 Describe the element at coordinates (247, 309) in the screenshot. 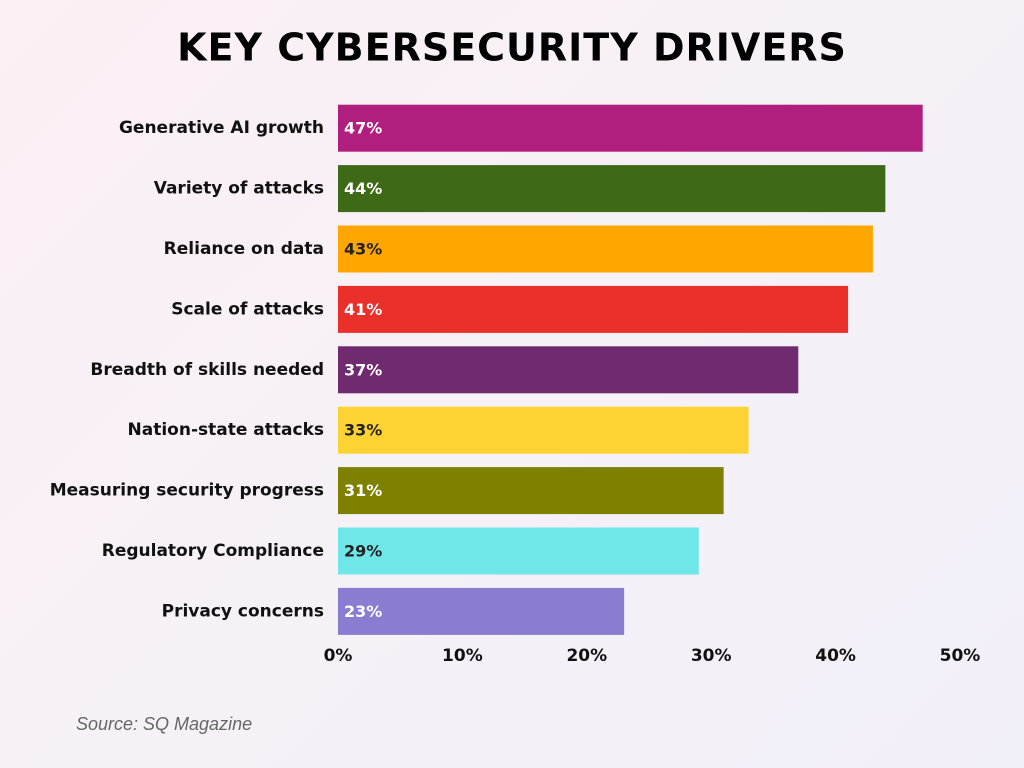

I see `y-tick-label: Scale of attacks` at that location.